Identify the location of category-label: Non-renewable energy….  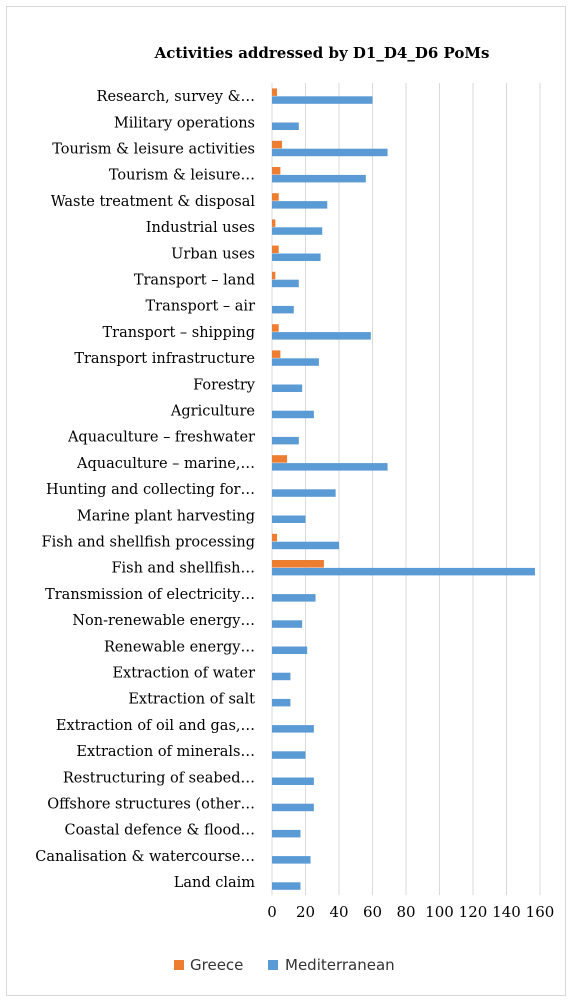
(163, 621).